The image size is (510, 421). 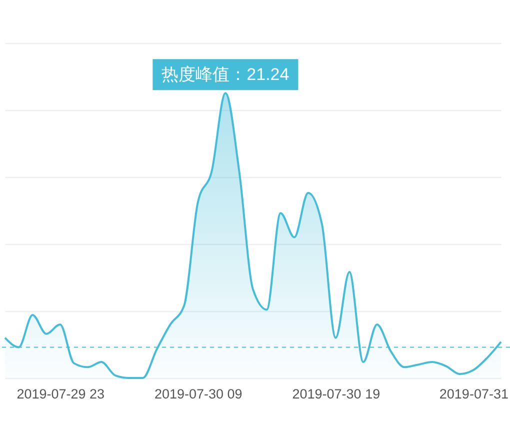 I want to click on x-tick-label: 2019-07-31, so click(x=473, y=394).